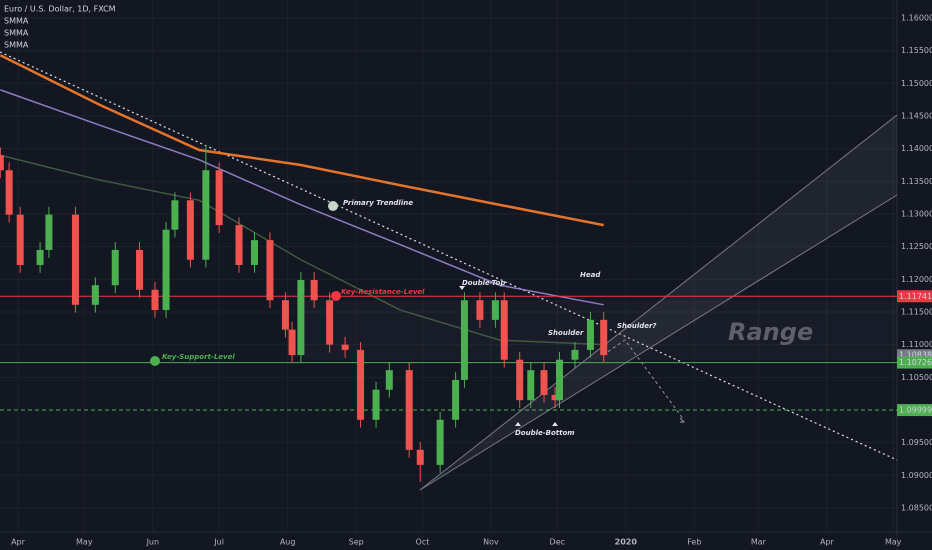  What do you see at coordinates (916, 279) in the screenshot?
I see `y-tick-label: 1.12000` at bounding box center [916, 279].